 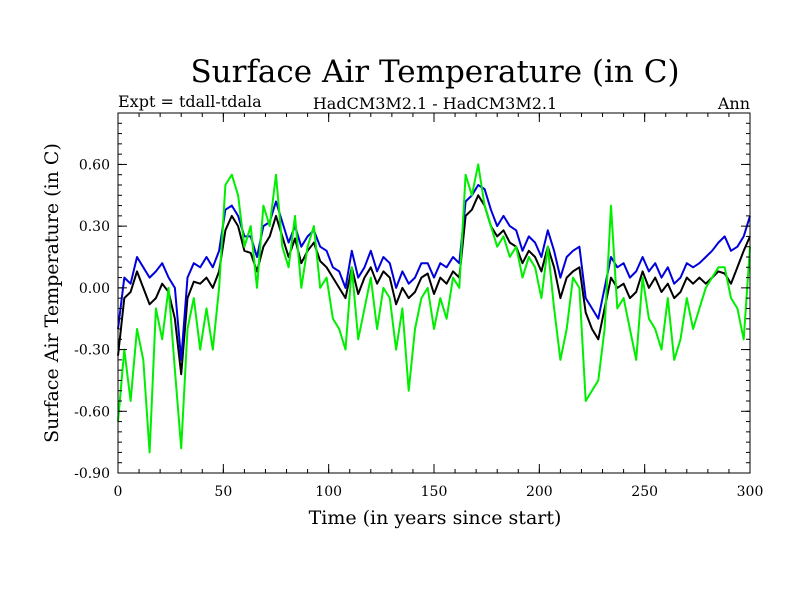 I want to click on y-tick-label: 0.60, so click(x=94, y=165).